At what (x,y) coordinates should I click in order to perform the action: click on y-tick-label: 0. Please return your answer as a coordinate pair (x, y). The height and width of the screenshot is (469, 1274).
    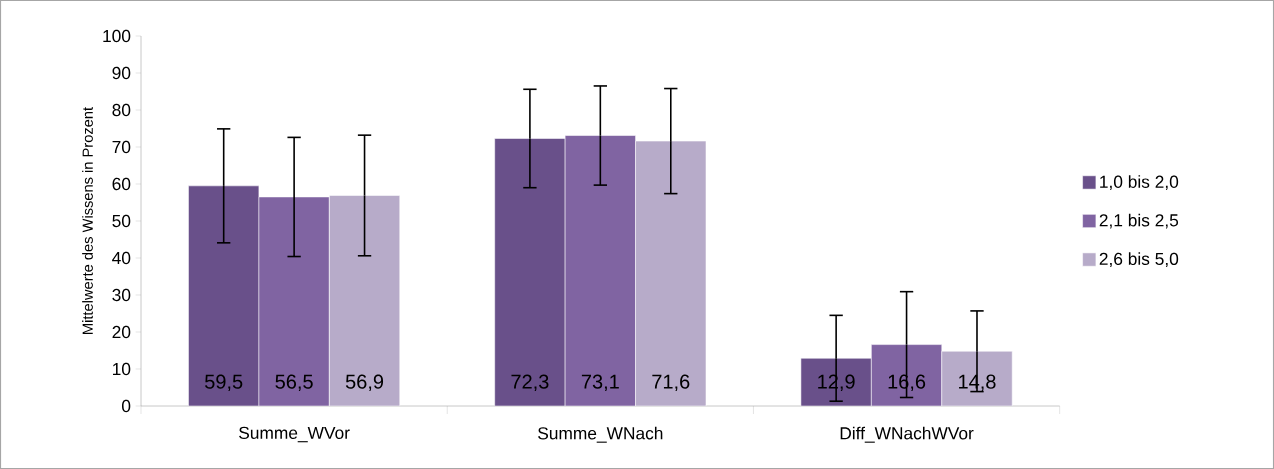
    Looking at the image, I should click on (126, 406).